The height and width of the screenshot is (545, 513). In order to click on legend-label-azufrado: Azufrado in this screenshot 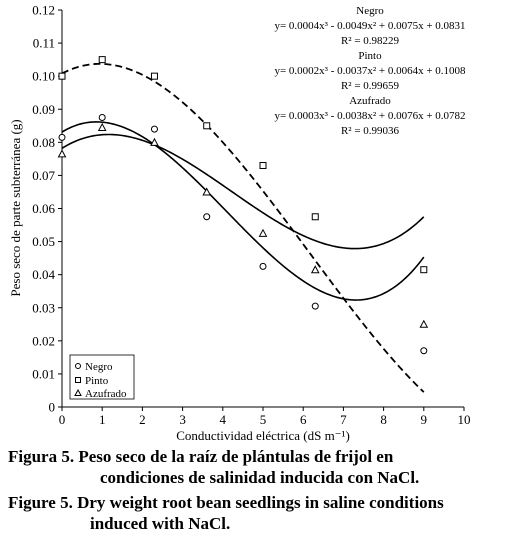, I will do `click(106, 394)`.